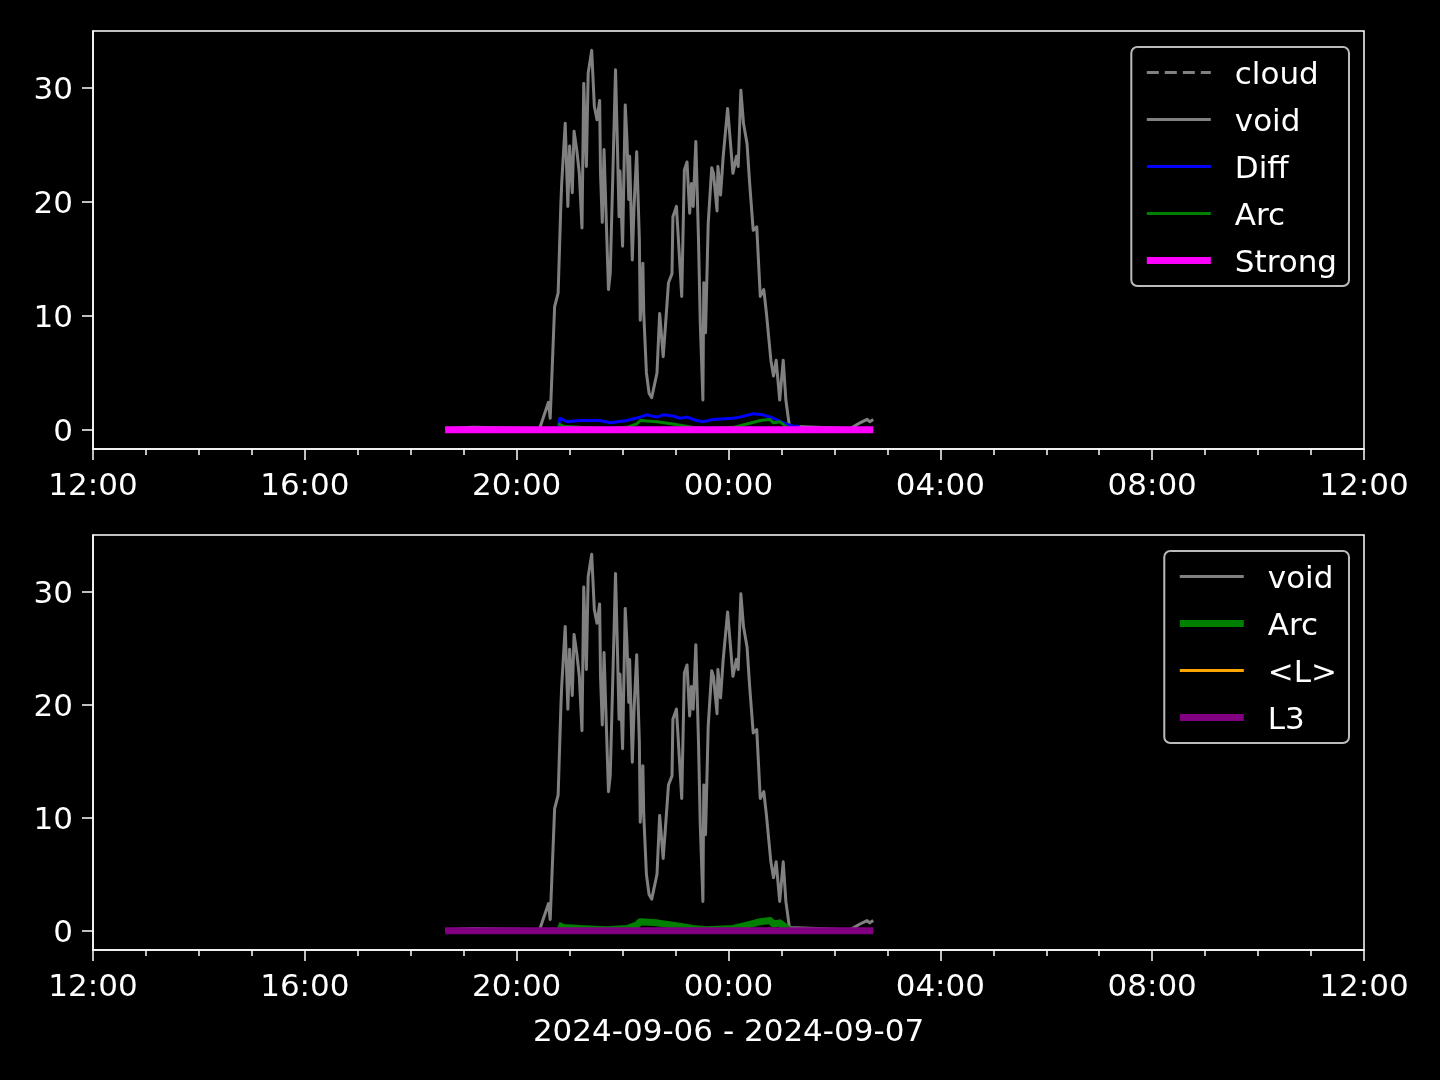  I want to click on legend-label: Diff, so click(1262, 166).